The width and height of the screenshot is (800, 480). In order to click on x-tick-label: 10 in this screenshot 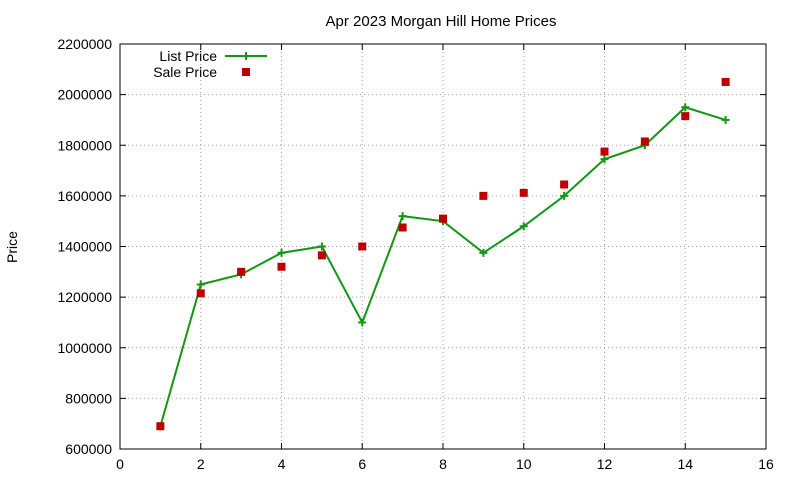, I will do `click(524, 464)`.